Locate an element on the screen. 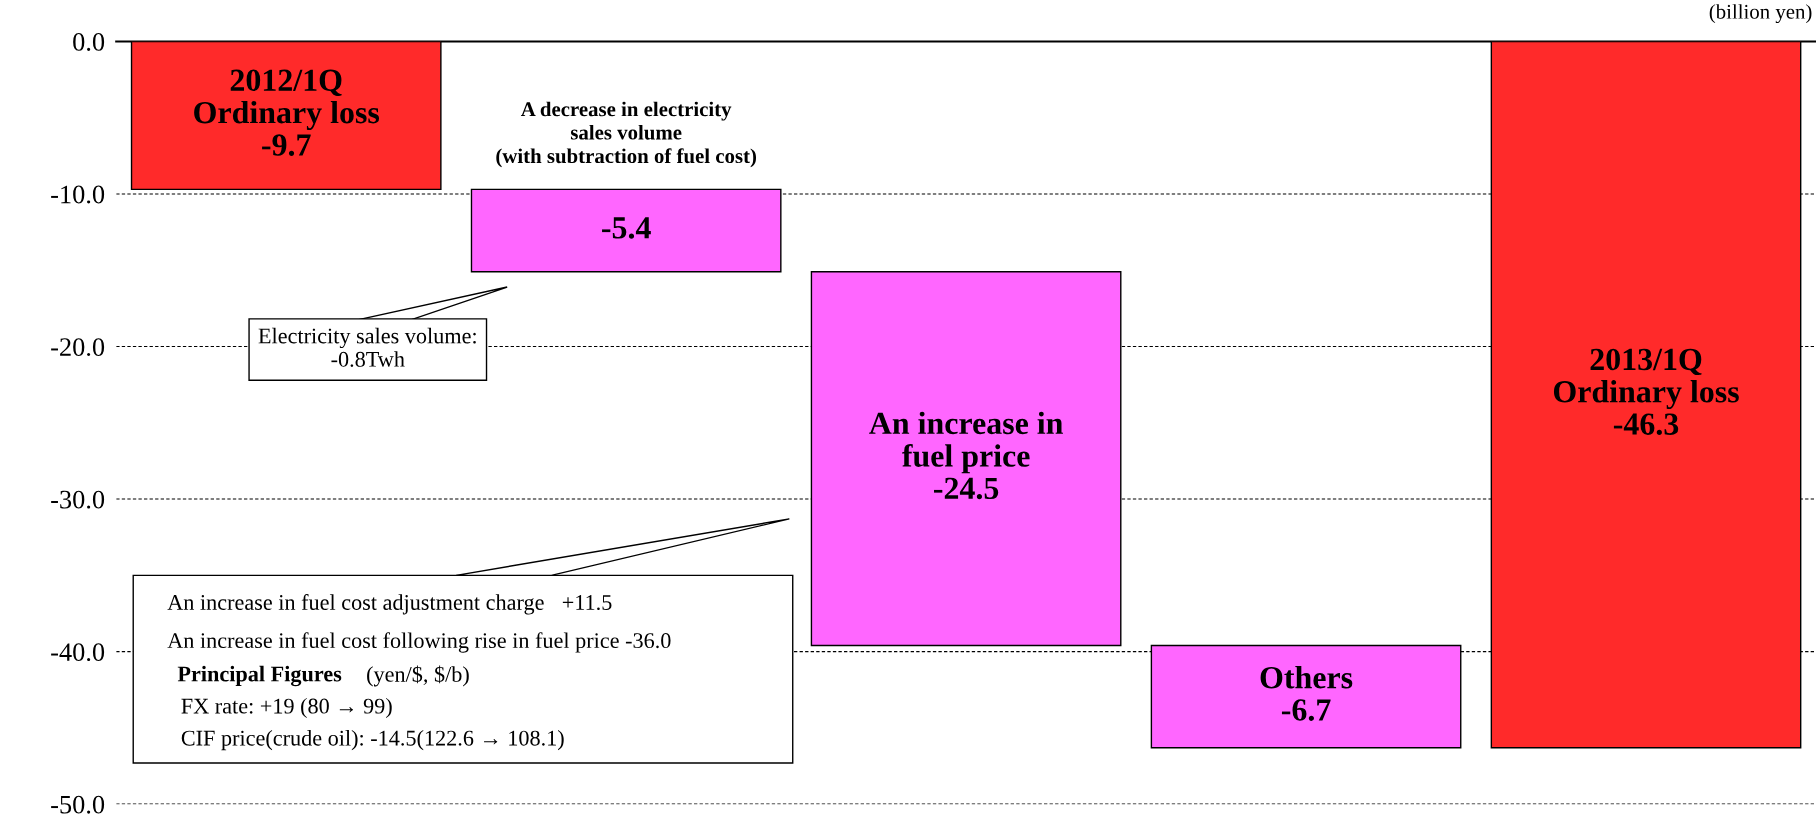 Image resolution: width=1816 pixels, height=829 pixels. y-tick-label: 0.0 is located at coordinates (89, 42).